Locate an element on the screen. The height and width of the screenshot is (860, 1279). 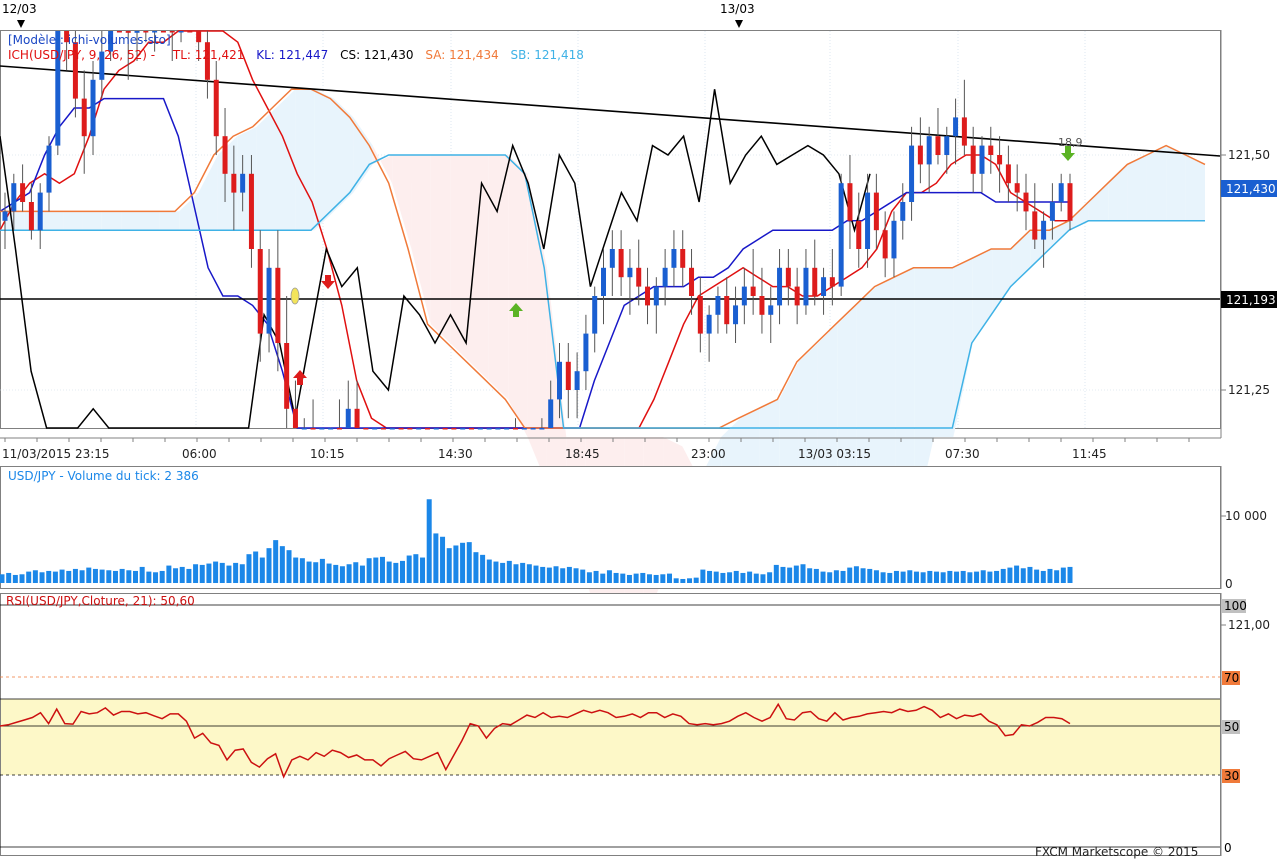
volume-tick-label: 10 000 is located at coordinates (1246, 516).